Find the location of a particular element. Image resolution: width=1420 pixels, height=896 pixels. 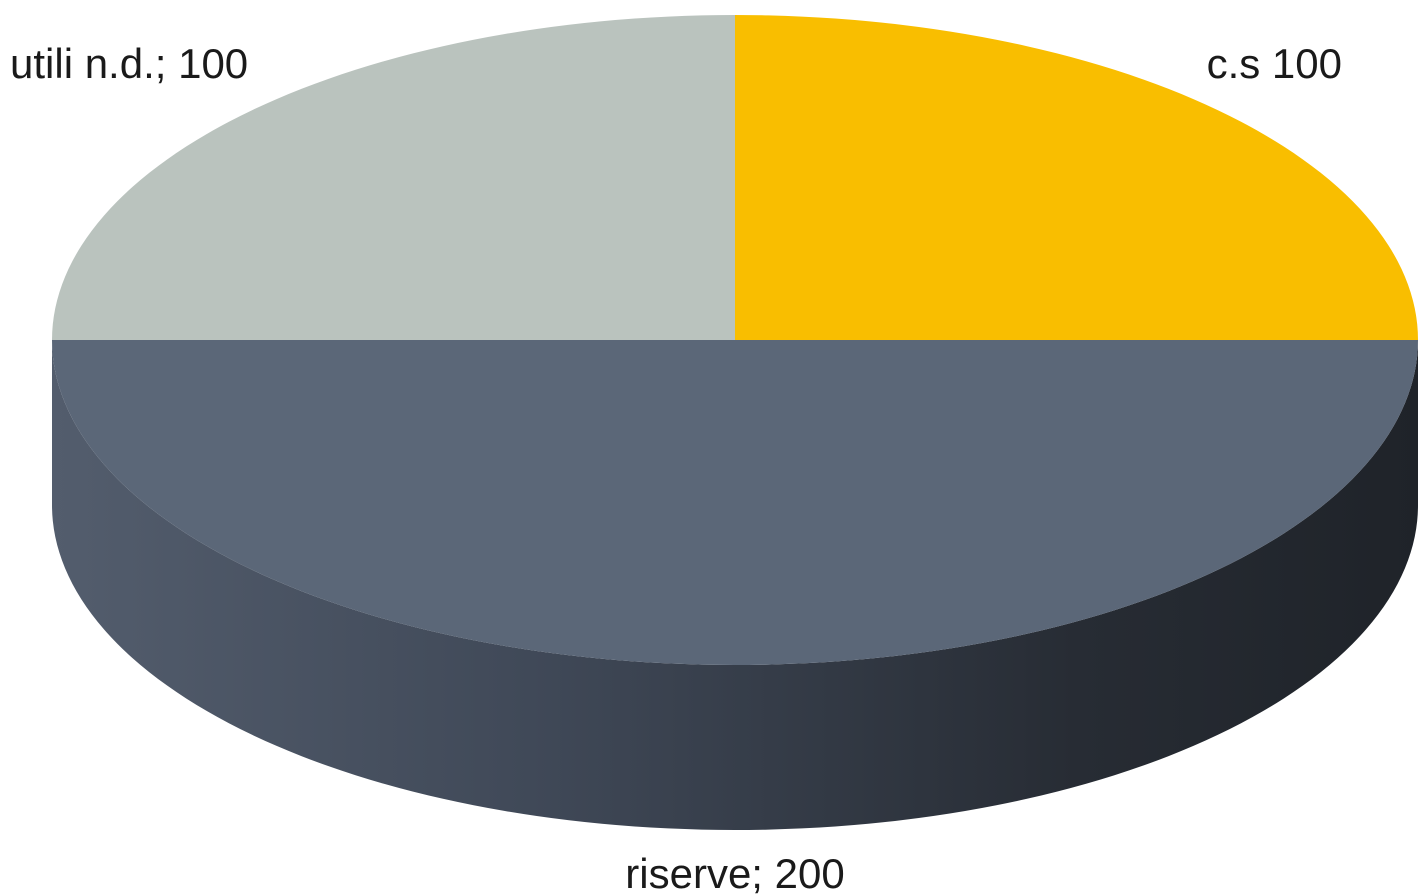

pie-slice-label: utili n.d.; 100 is located at coordinates (129, 63).